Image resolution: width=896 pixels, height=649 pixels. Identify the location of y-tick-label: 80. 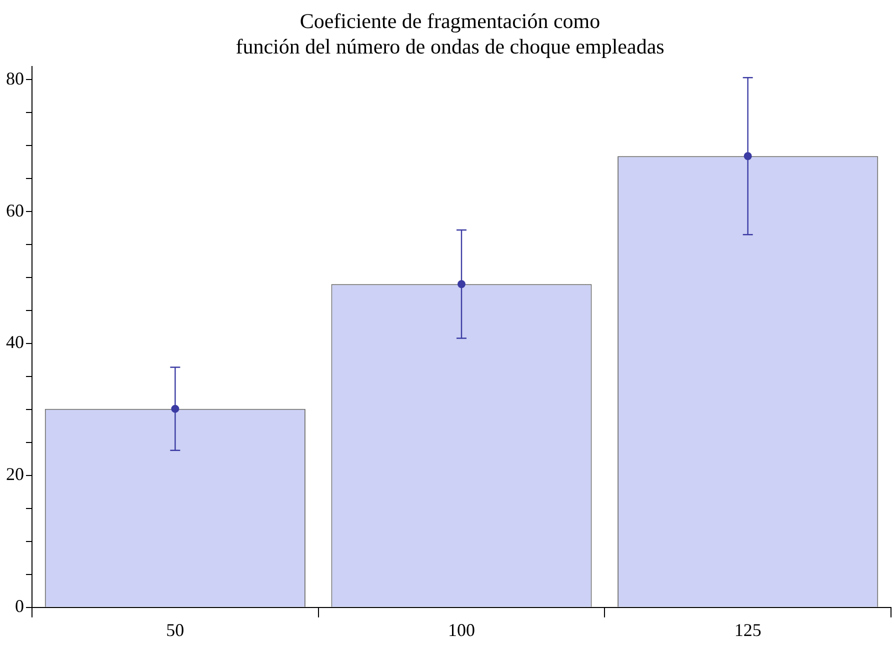
(15, 78).